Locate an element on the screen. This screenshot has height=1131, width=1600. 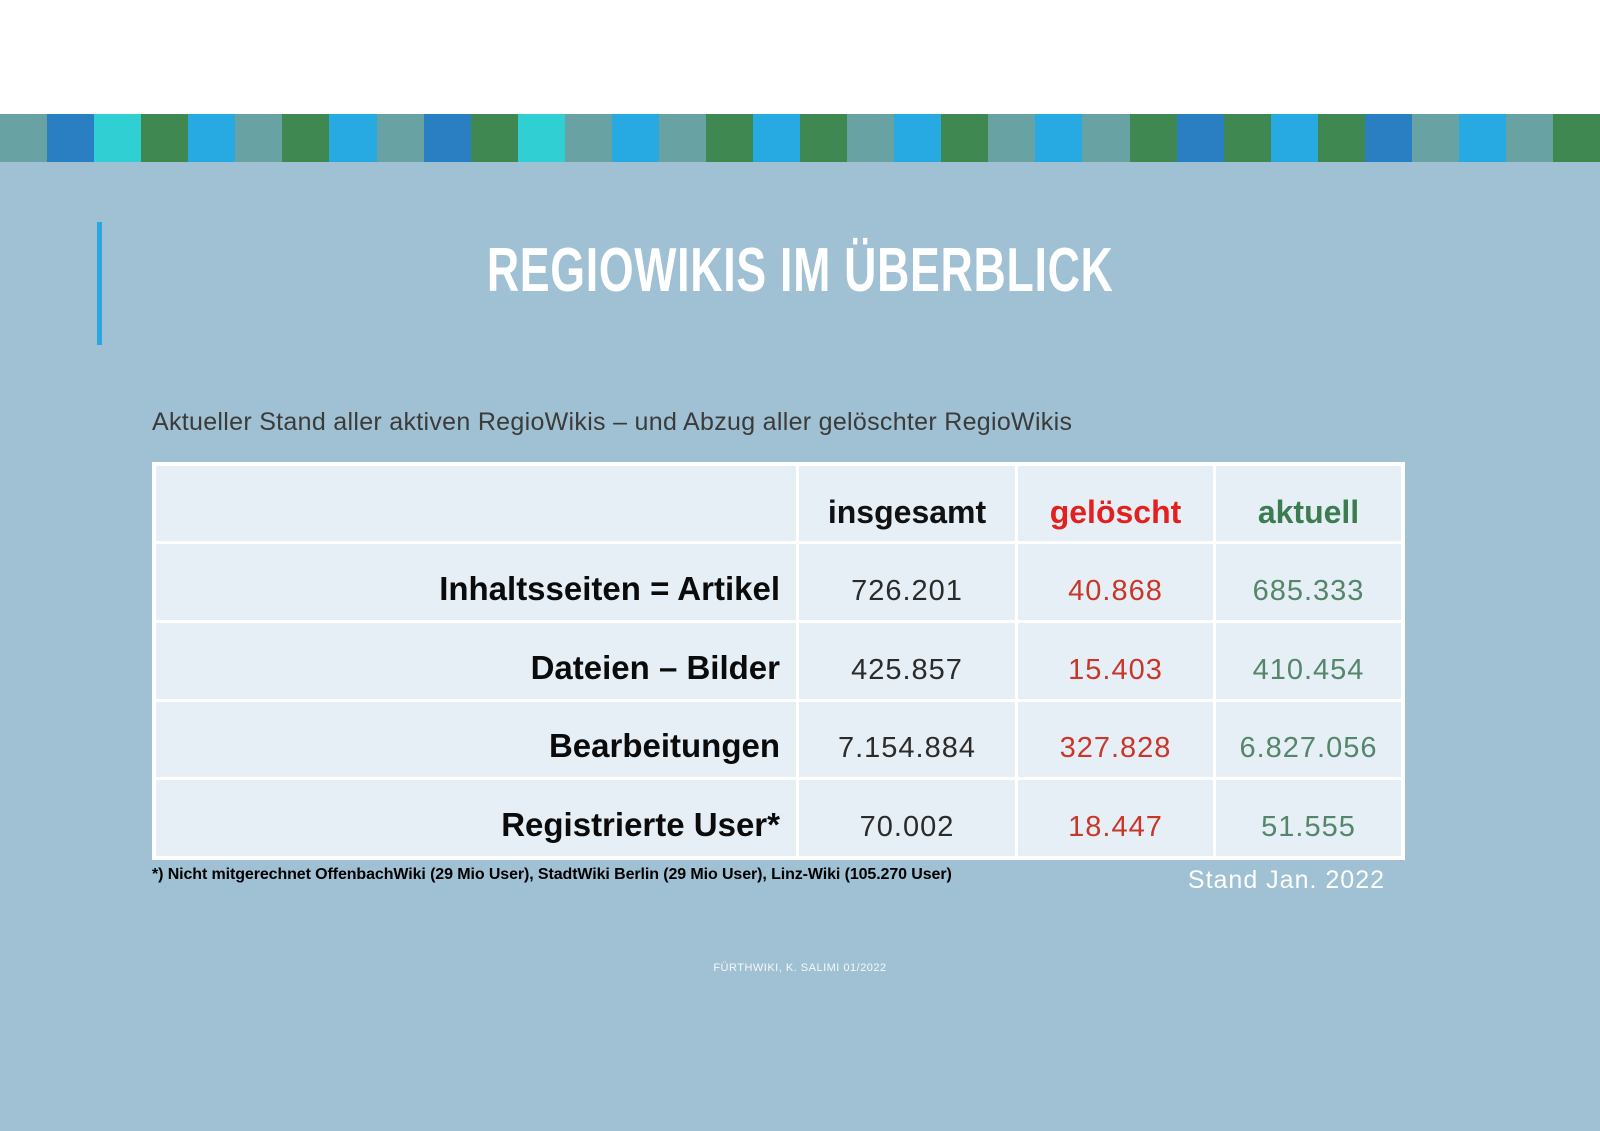
top-white-margin is located at coordinates (800, 57).